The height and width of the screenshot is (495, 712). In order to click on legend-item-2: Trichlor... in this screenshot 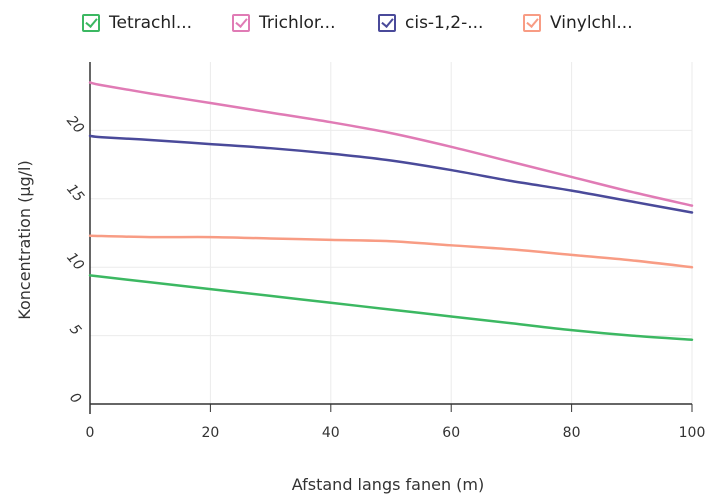, I will do `click(283, 23)`.